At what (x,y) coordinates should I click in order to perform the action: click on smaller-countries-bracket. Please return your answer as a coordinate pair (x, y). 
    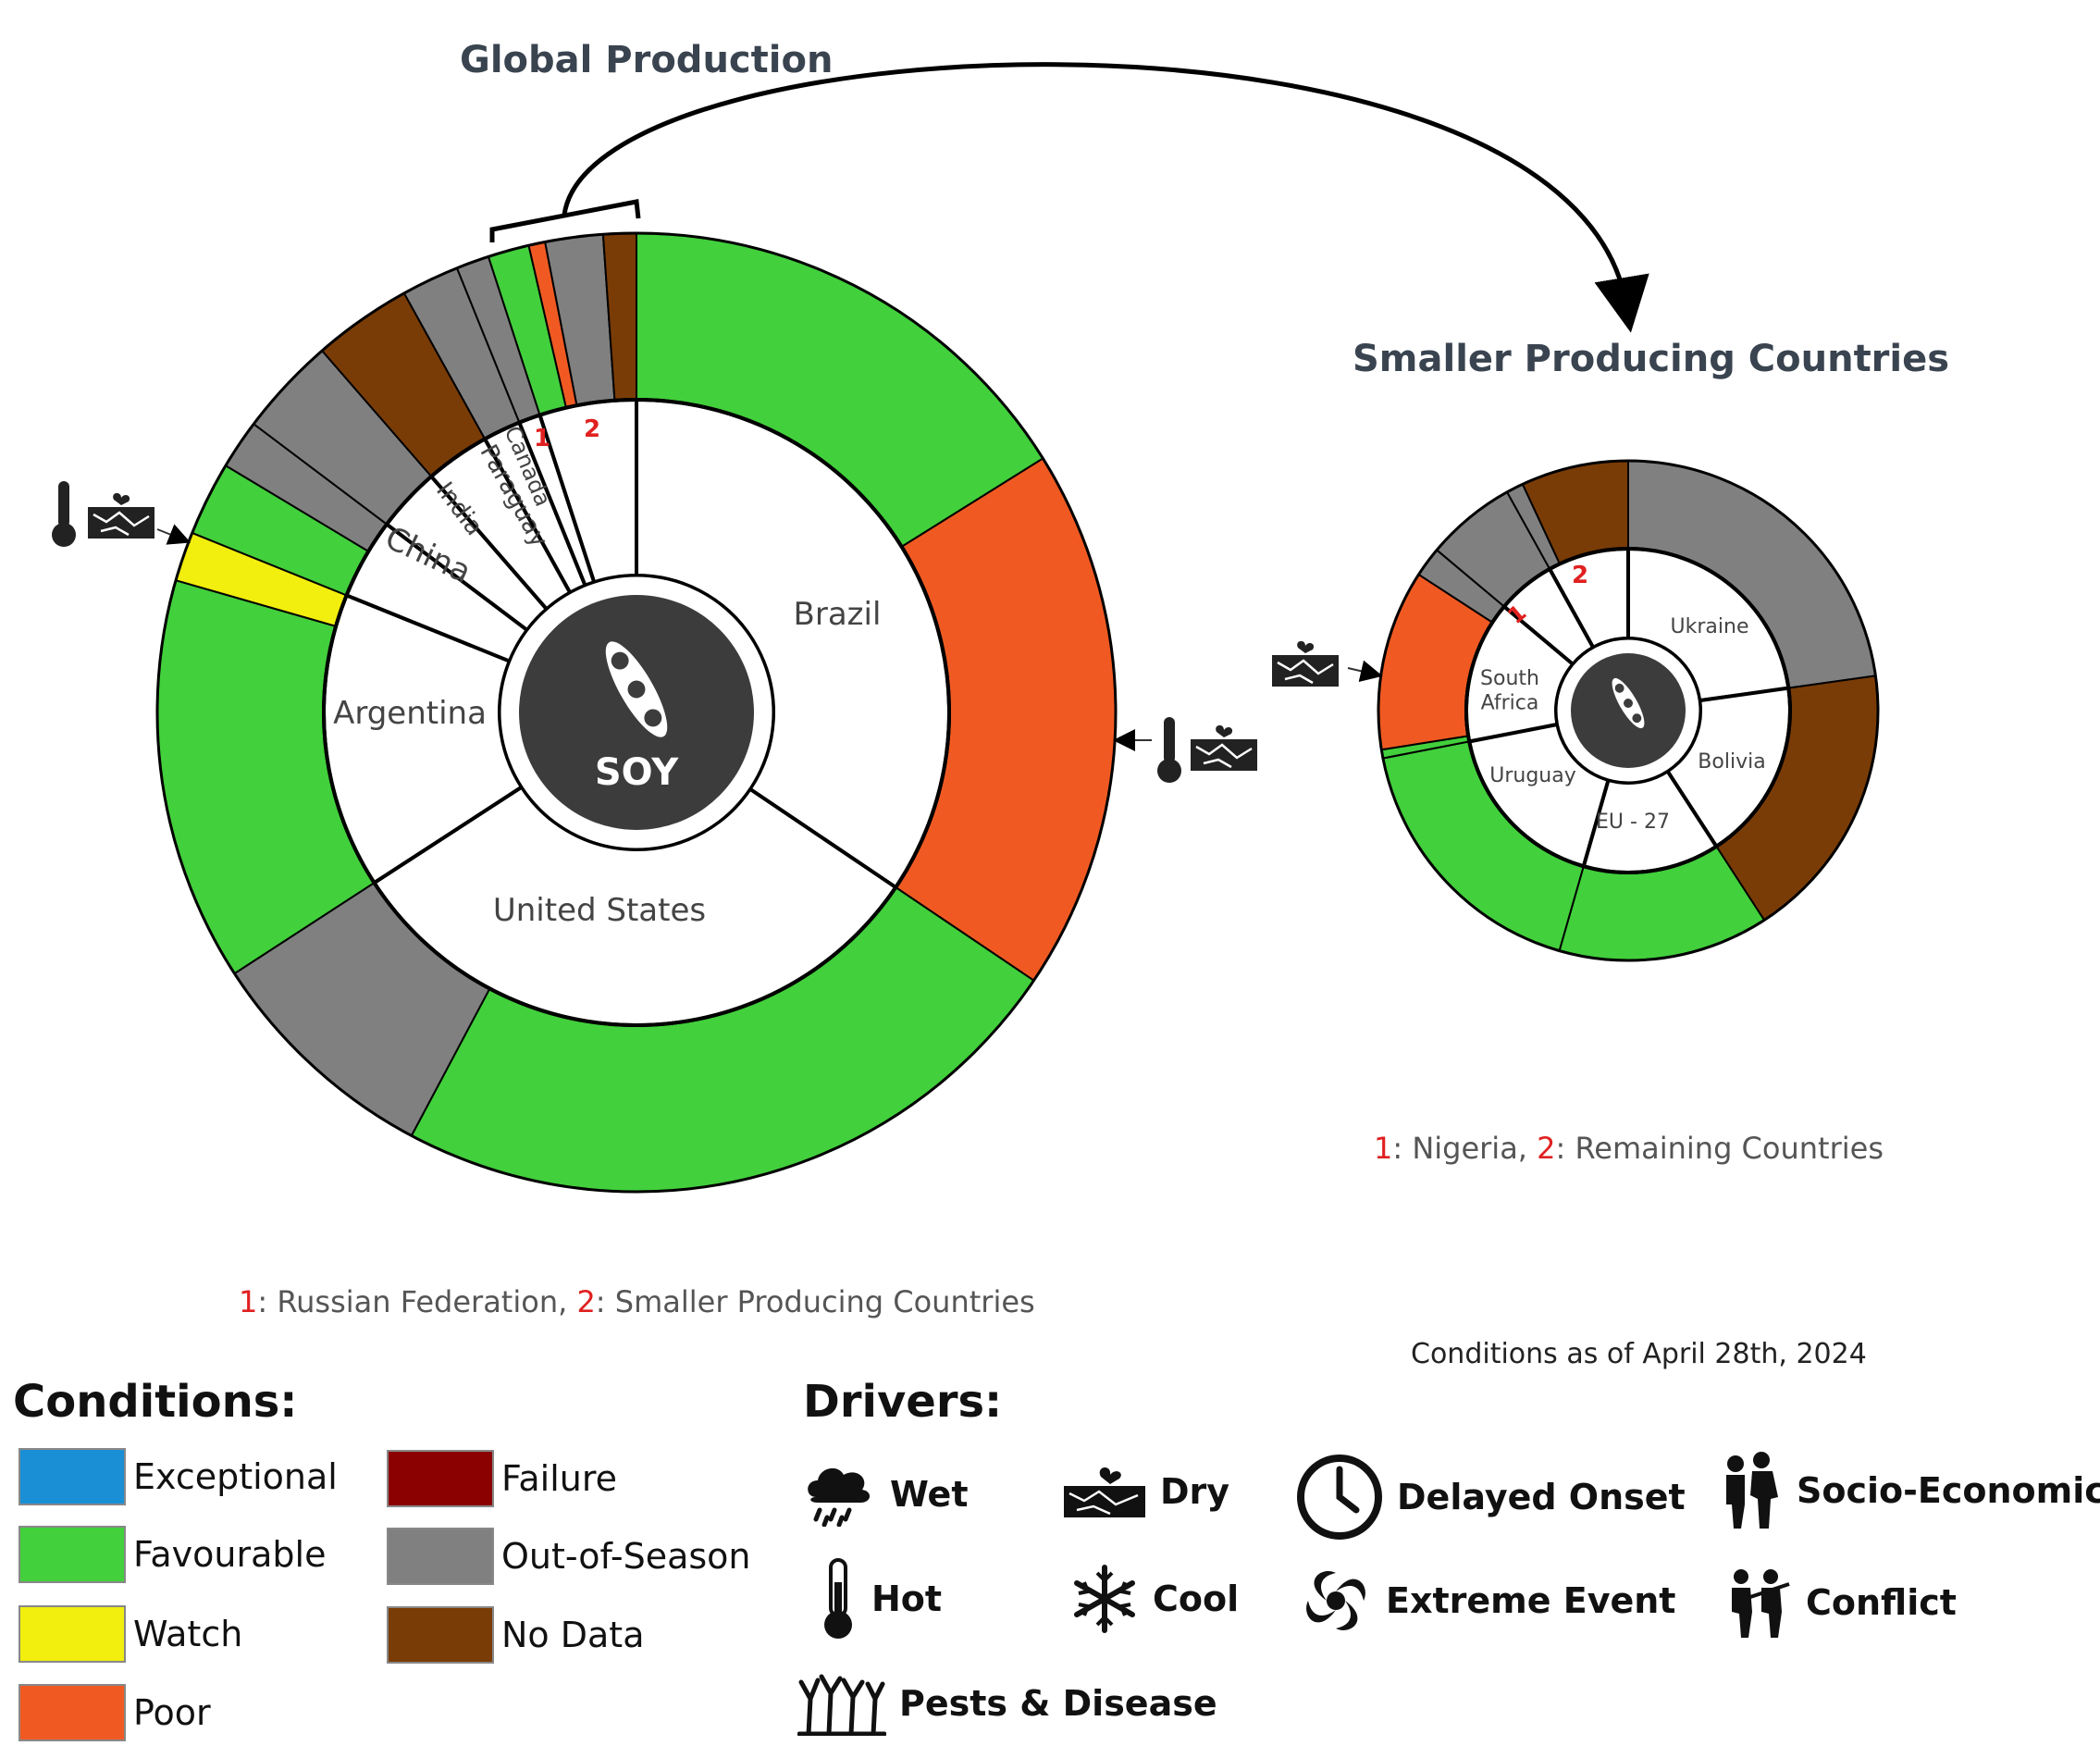
    Looking at the image, I should click on (565, 220).